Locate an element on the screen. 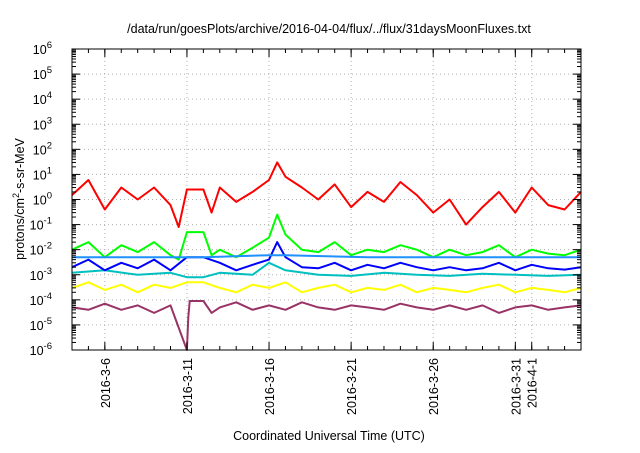 This screenshot has width=640, height=453. y-tick-label: 10⁰ is located at coordinates (42, 199).